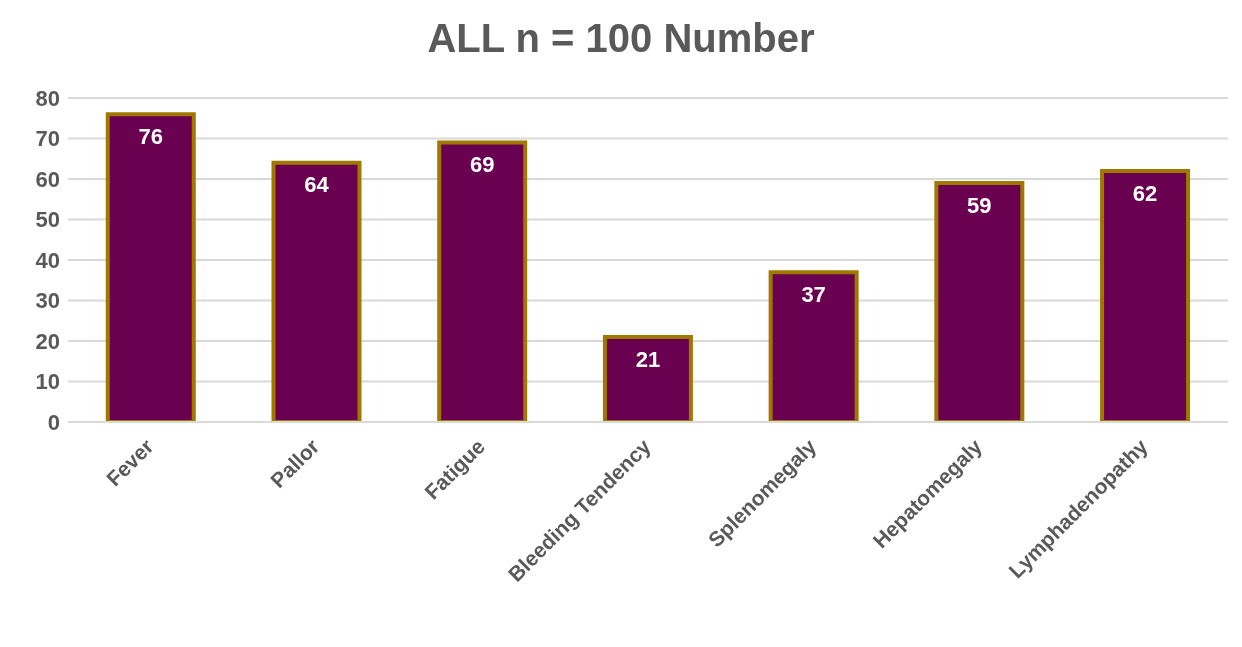 This screenshot has width=1242, height=647. I want to click on data-label: 21, so click(648, 359).